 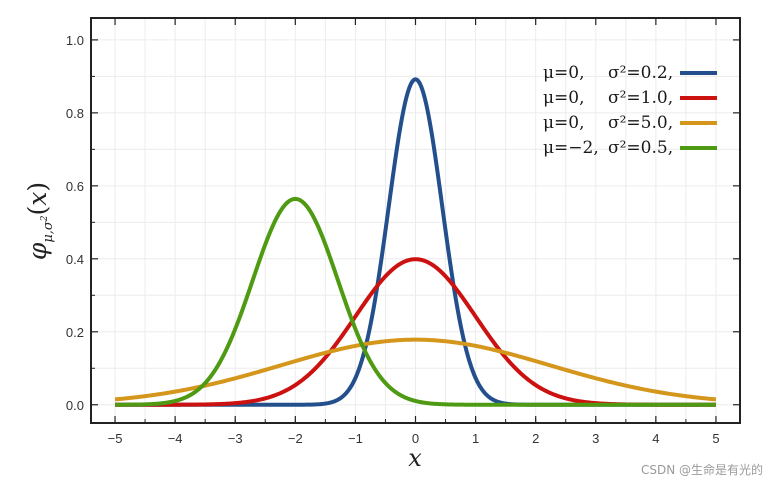 What do you see at coordinates (175, 438) in the screenshot?
I see `x-tick-label: −4` at bounding box center [175, 438].